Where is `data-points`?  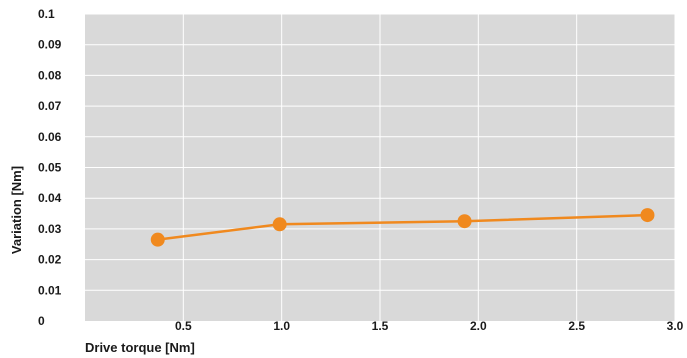
data-points is located at coordinates (402, 227).